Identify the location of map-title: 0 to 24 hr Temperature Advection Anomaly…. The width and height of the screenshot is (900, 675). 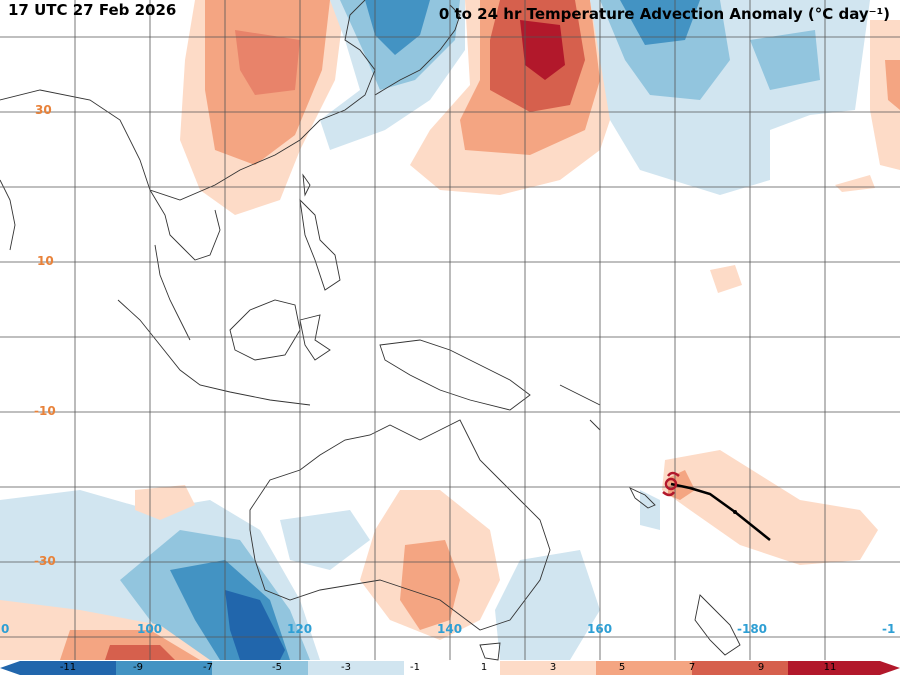
(664, 14).